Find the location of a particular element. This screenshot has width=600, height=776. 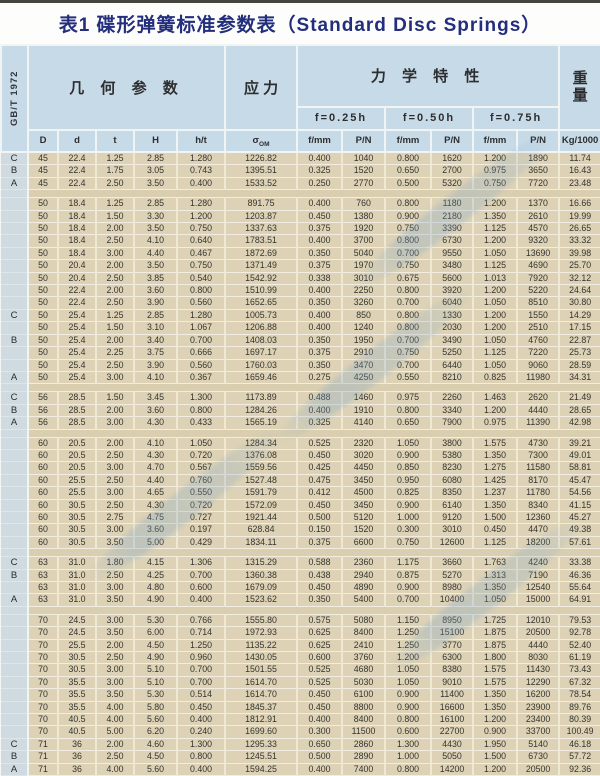

deflection-025h-header: f=0.25h is located at coordinates (341, 118).